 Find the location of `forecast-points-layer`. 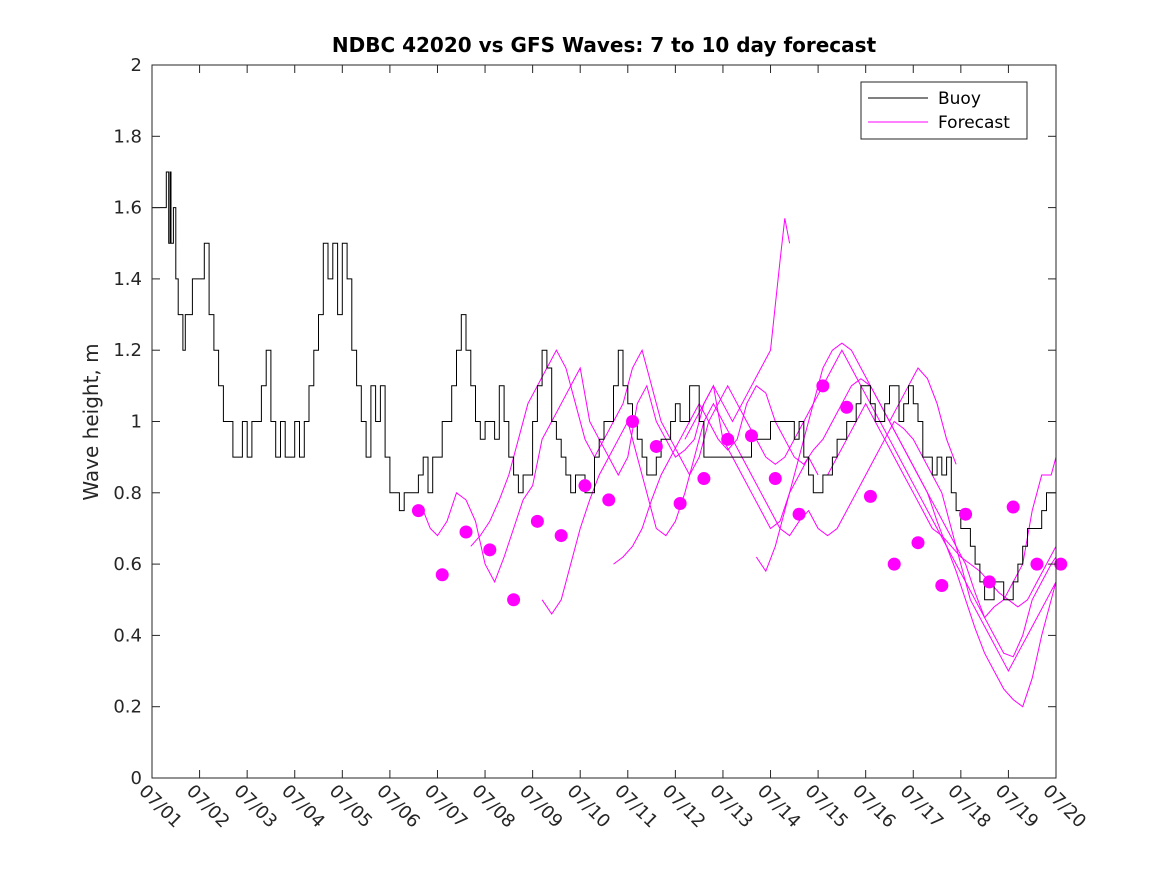

forecast-points-layer is located at coordinates (739, 493).